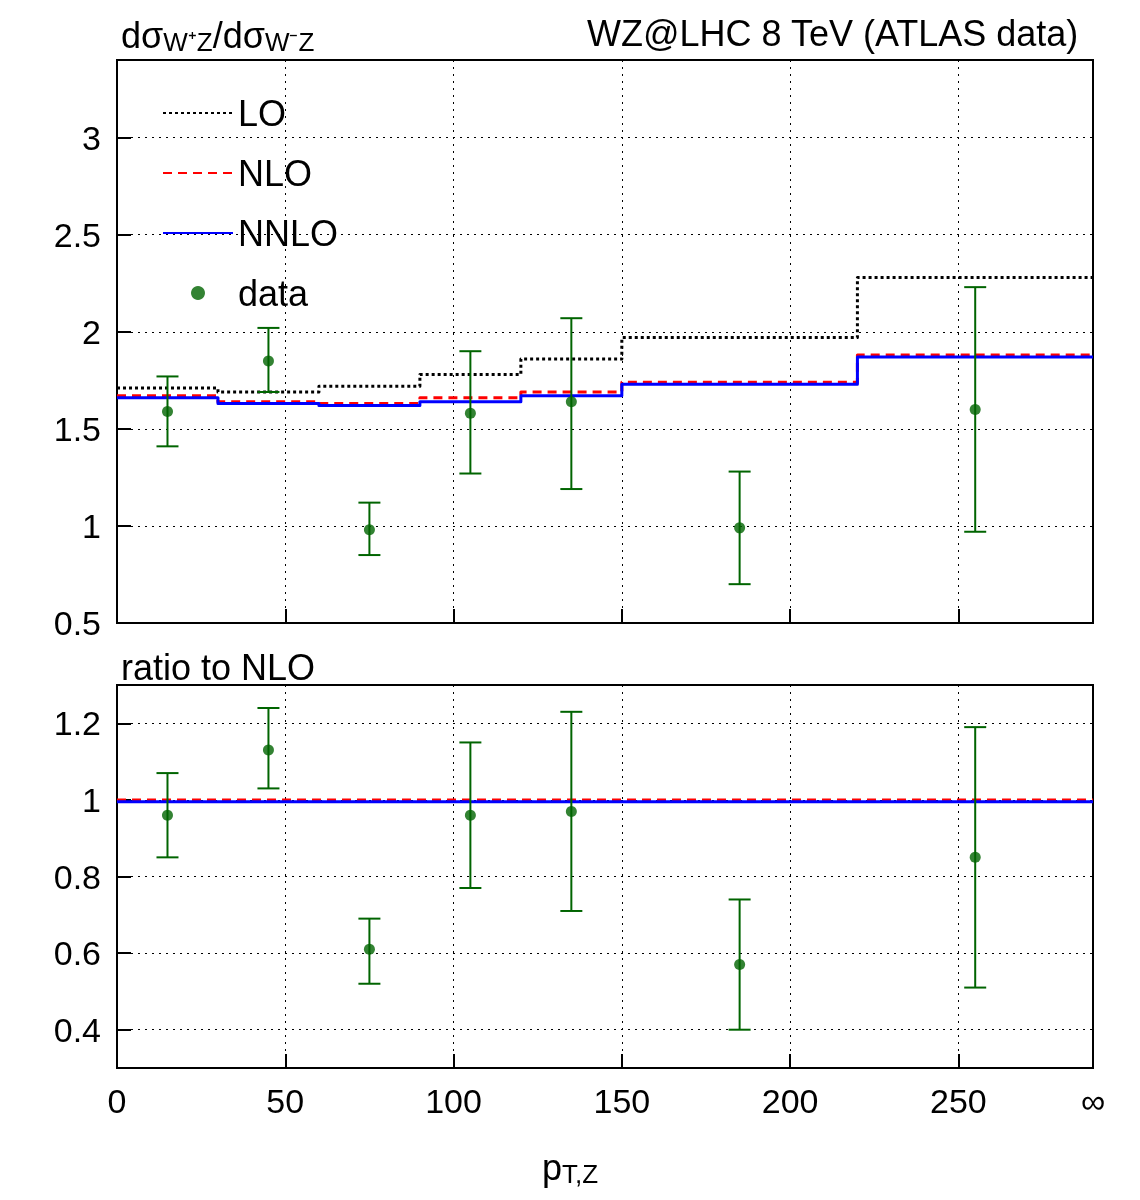 The height and width of the screenshot is (1200, 1140). What do you see at coordinates (285, 1101) in the screenshot?
I see `x-tick-label: 50` at bounding box center [285, 1101].